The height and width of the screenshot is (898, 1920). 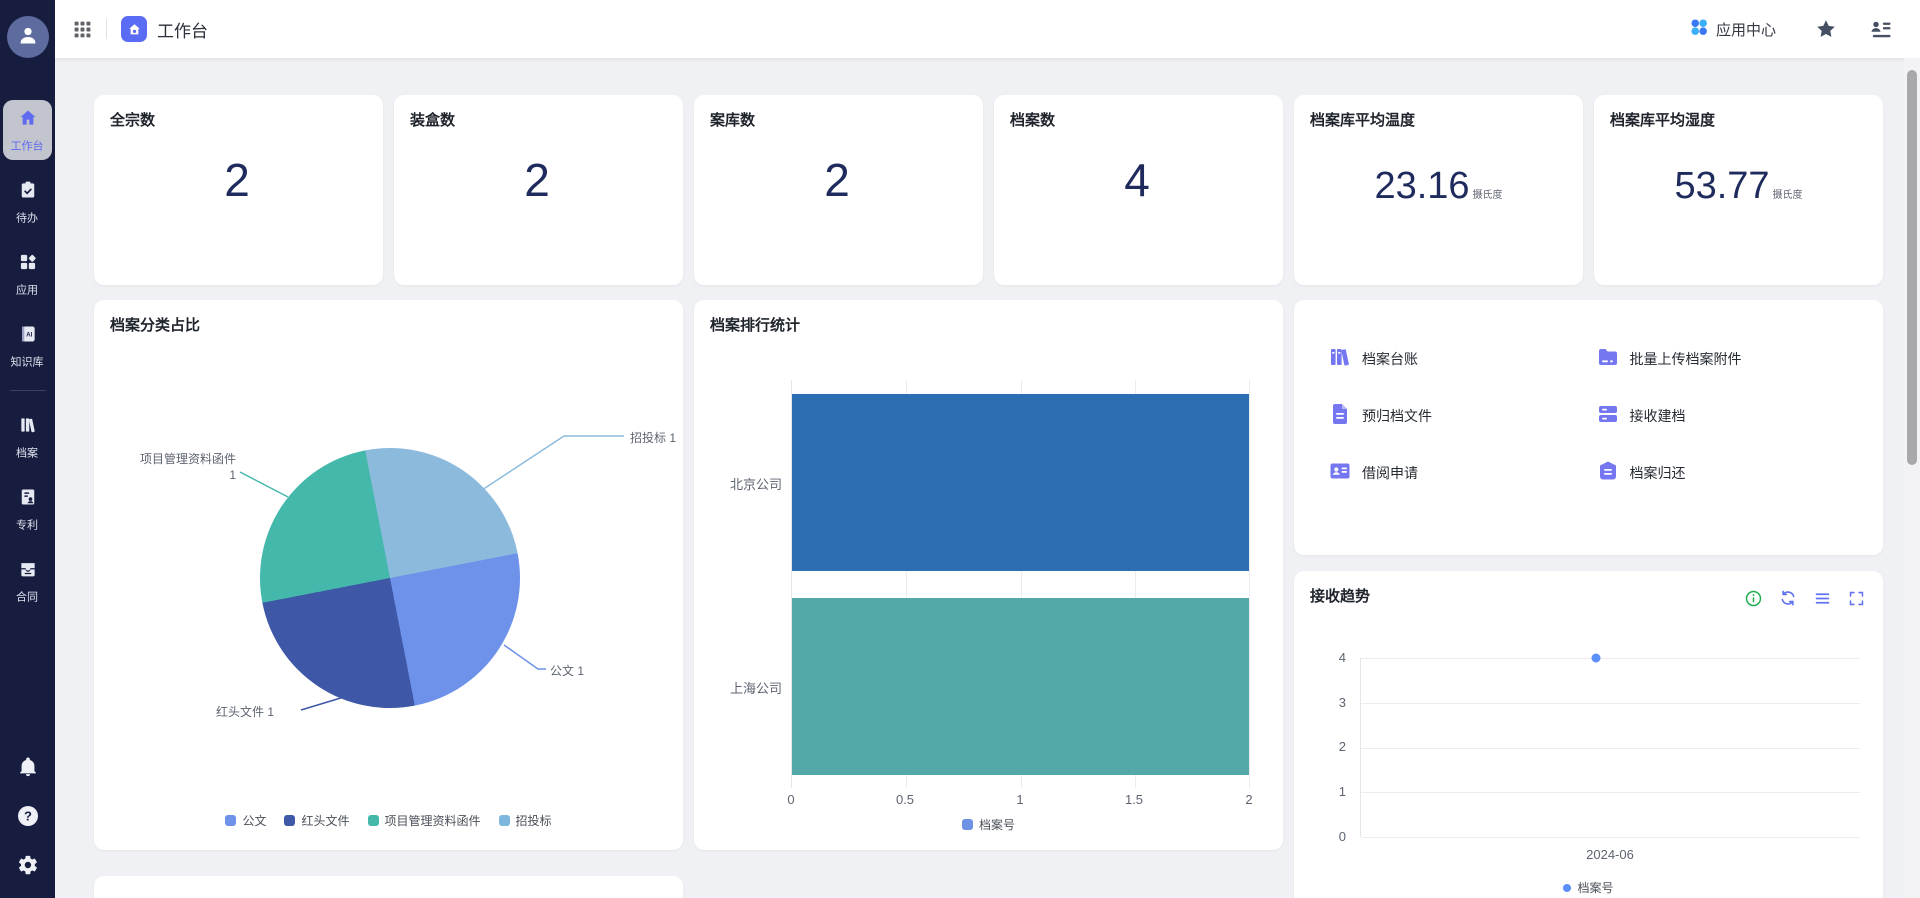 I want to click on quick-link-archive-ledger: 档案台账, so click(x=1462, y=358).